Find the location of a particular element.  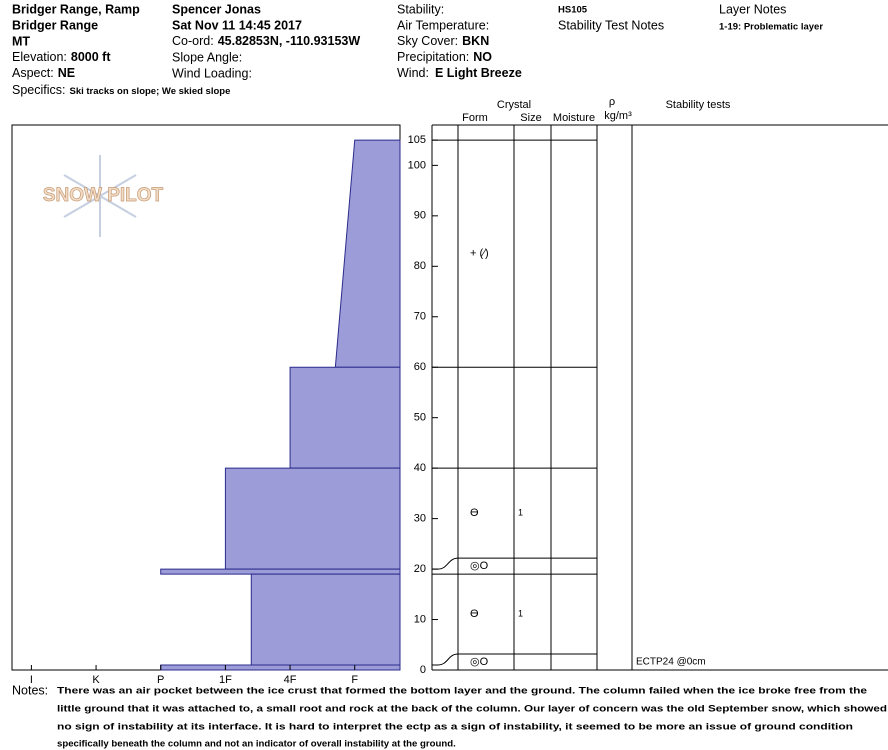

air-temperature: Air Temperature: is located at coordinates (443, 25).